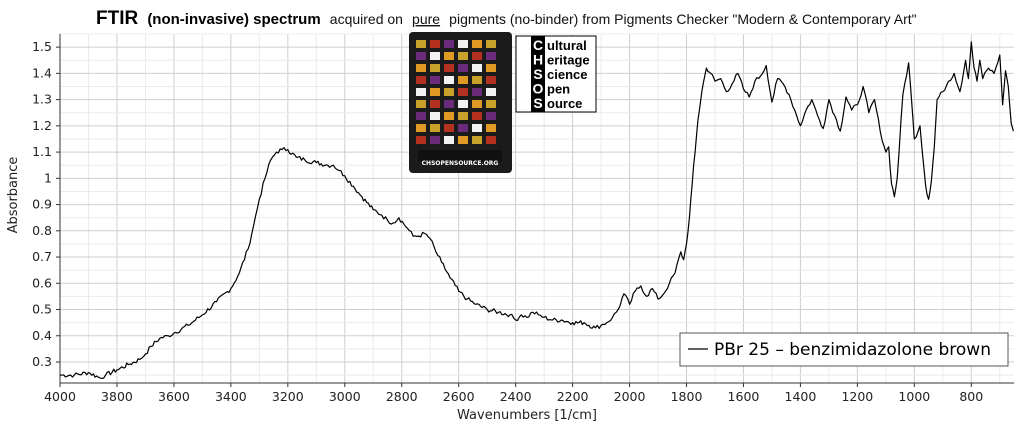  What do you see at coordinates (42, 204) in the screenshot?
I see `y-tick-label: 0.9` at bounding box center [42, 204].